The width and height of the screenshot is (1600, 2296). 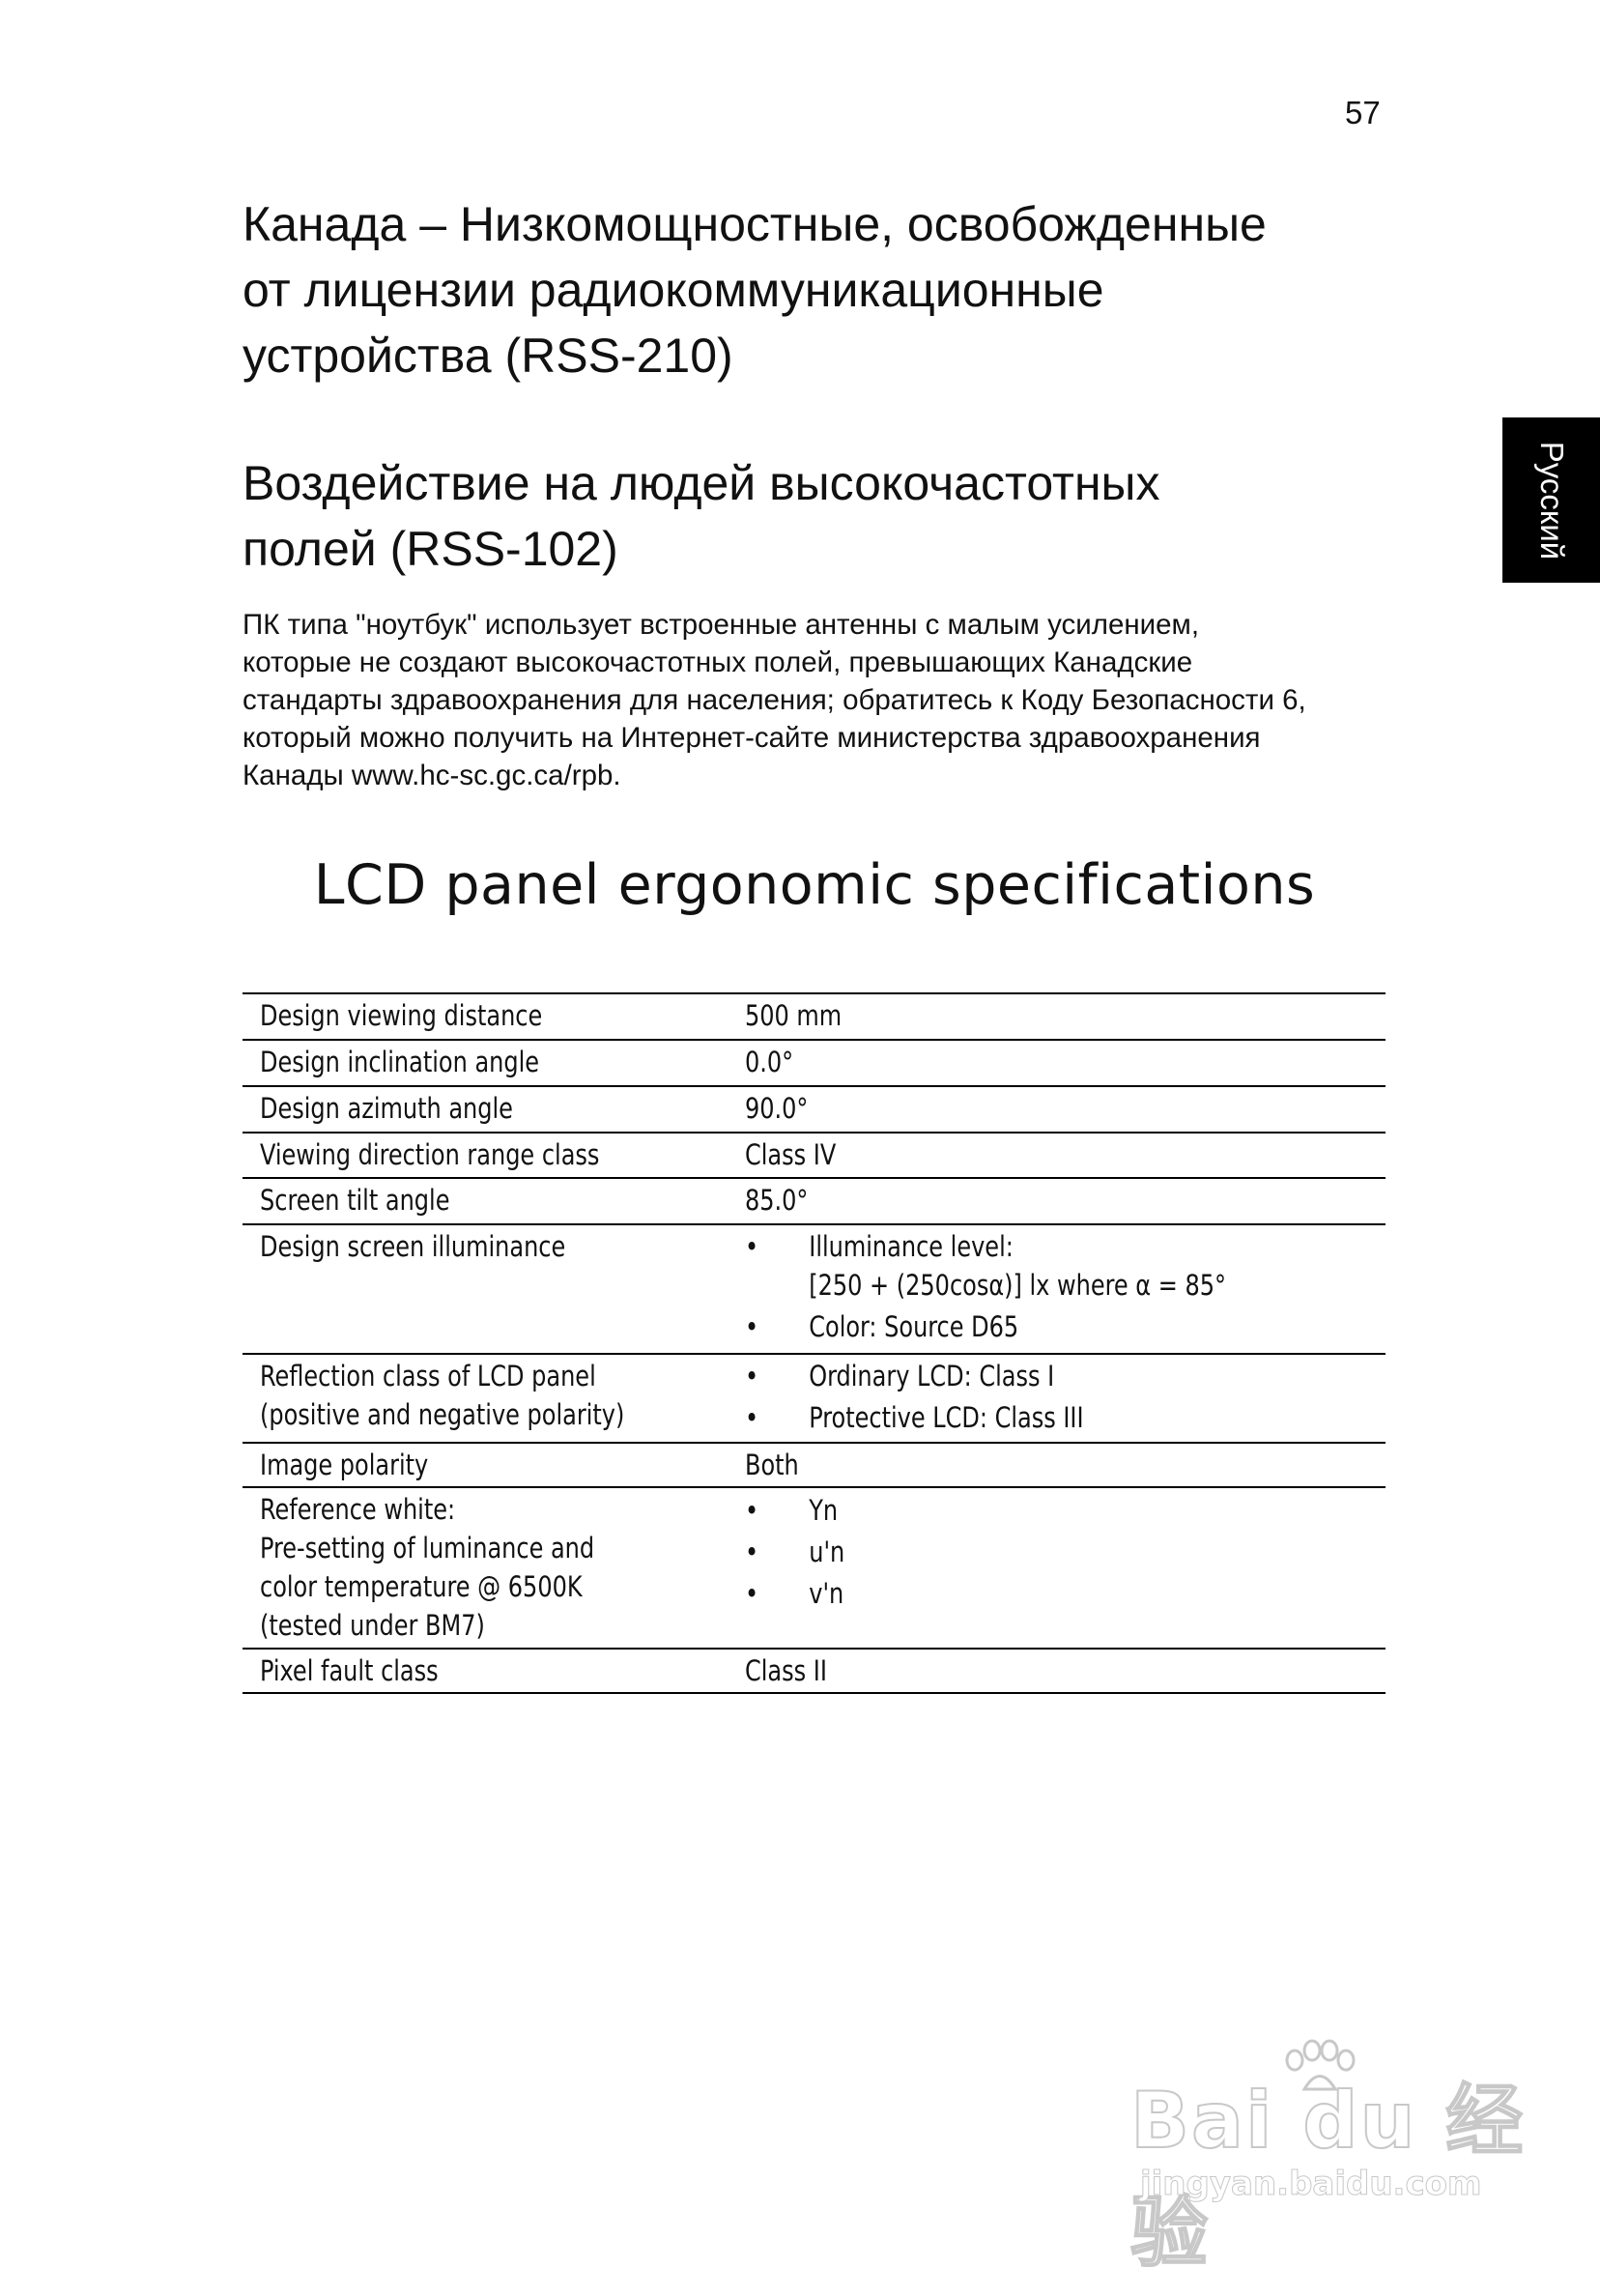 I want to click on spec-label-line: Image polarity, so click(x=344, y=1465).